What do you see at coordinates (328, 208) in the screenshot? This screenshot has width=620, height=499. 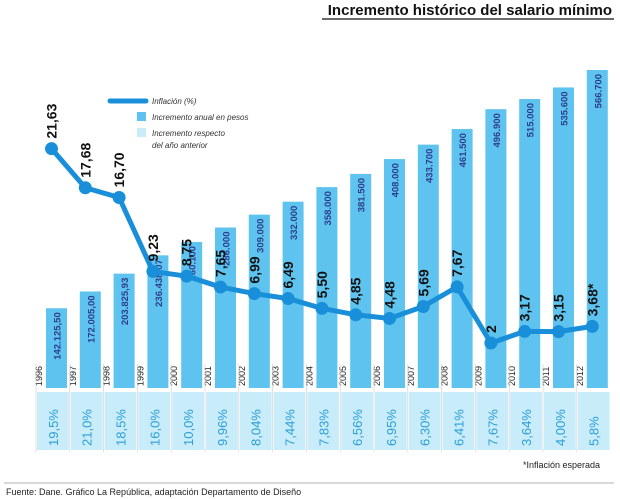 I see `salary-bar-label: 358.000` at bounding box center [328, 208].